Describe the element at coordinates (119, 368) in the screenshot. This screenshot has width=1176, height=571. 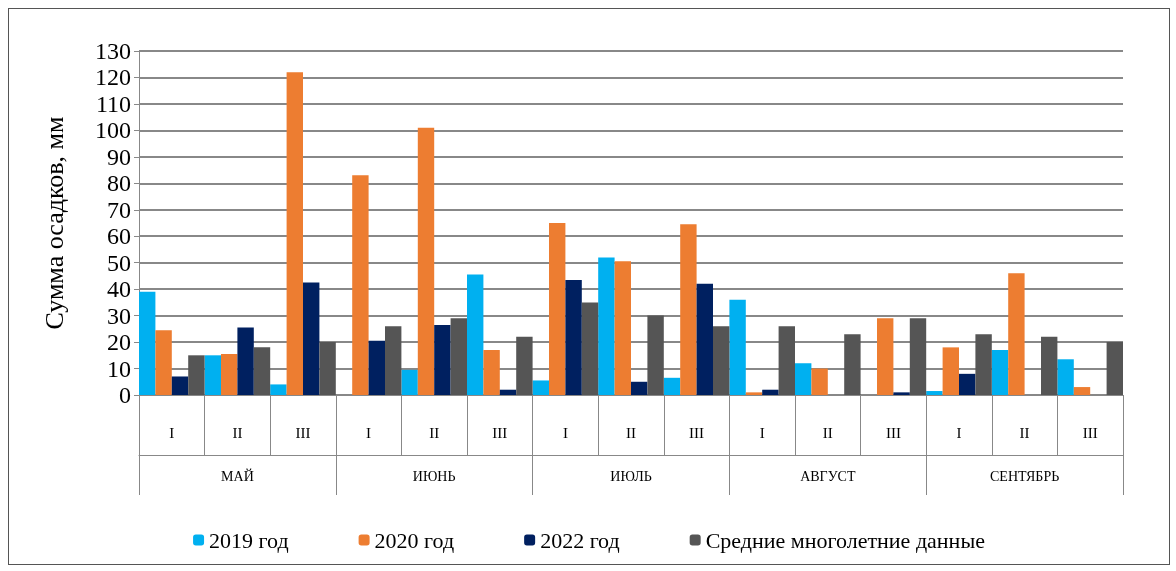
I see `y-tick-label: 10` at that location.